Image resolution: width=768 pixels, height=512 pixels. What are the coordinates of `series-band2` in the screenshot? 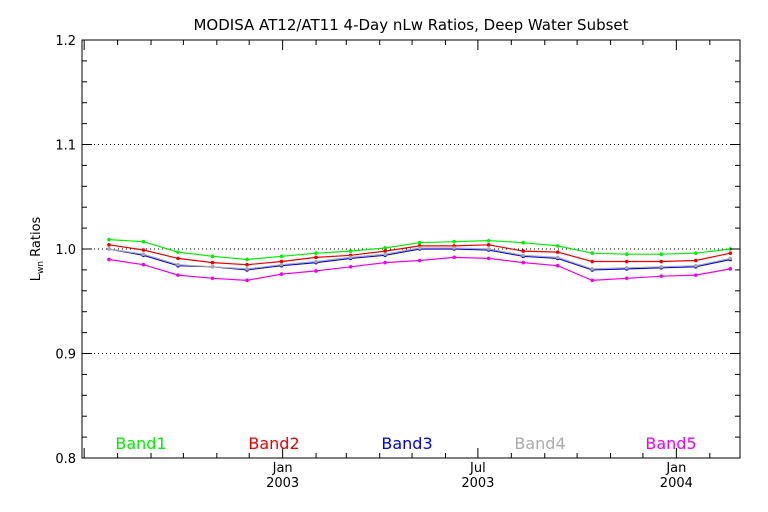 It's located at (420, 255).